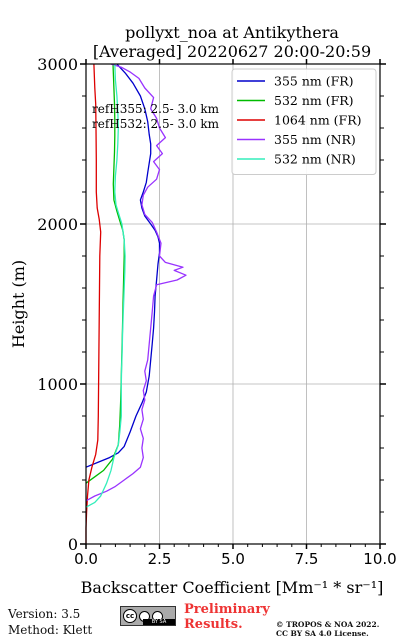 The height and width of the screenshot is (640, 400). I want to click on preliminary-line1: Preliminary, so click(227, 609).